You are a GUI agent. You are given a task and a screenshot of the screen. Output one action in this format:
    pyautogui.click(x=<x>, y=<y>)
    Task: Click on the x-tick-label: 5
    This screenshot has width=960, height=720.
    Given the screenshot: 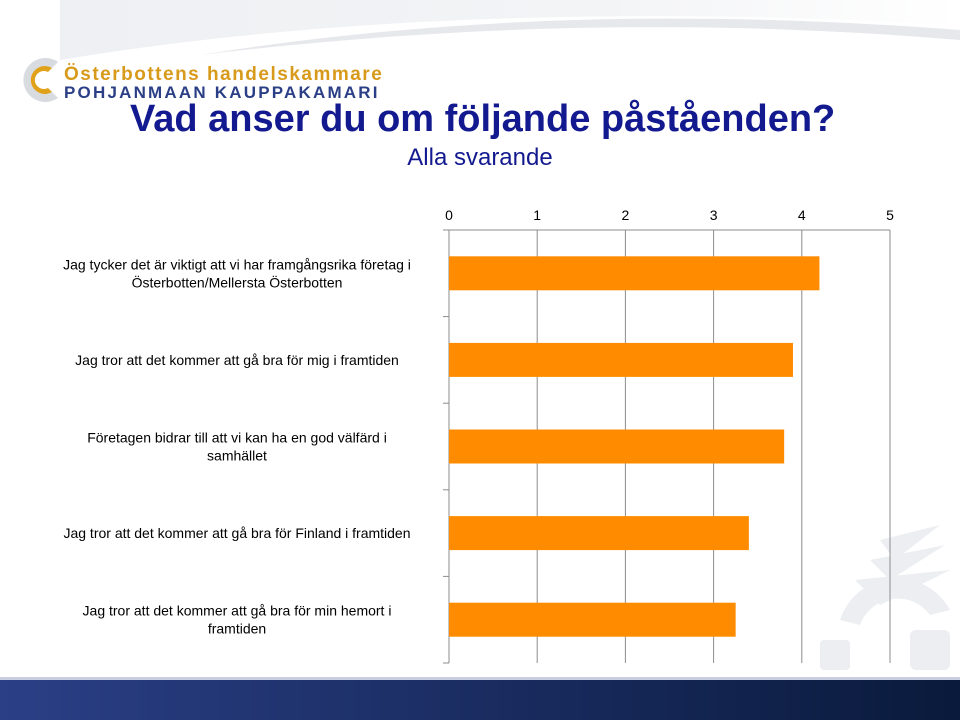 What is the action you would take?
    pyautogui.click(x=890, y=215)
    